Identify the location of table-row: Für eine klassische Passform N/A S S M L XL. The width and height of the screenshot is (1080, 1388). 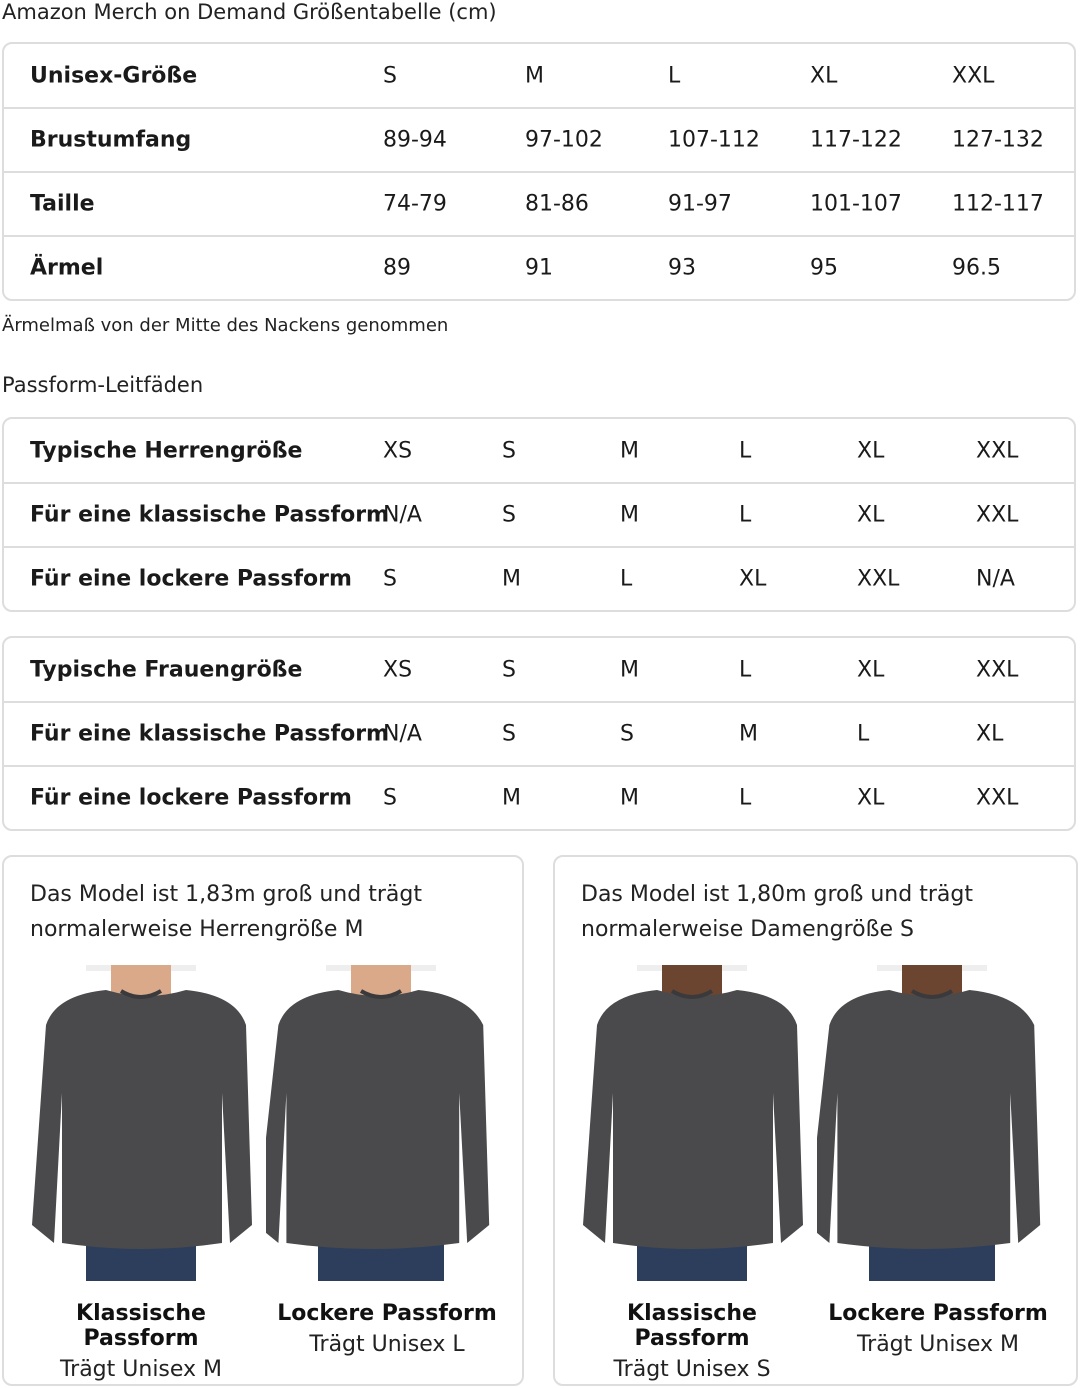
(539, 733).